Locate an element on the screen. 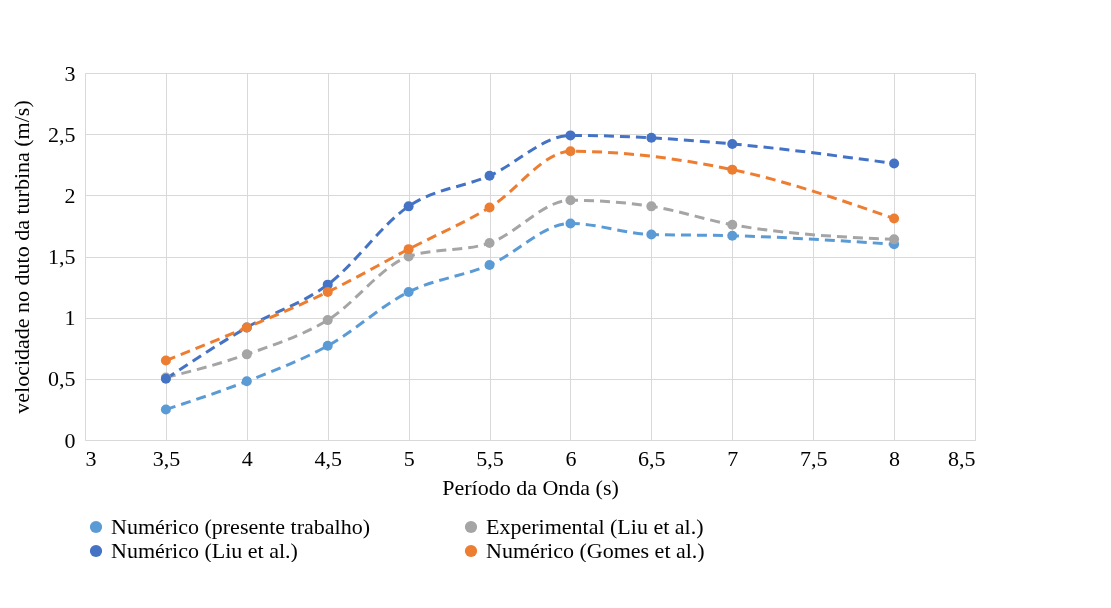 The width and height of the screenshot is (1111, 608). y-tick-label: 2 is located at coordinates (70, 195).